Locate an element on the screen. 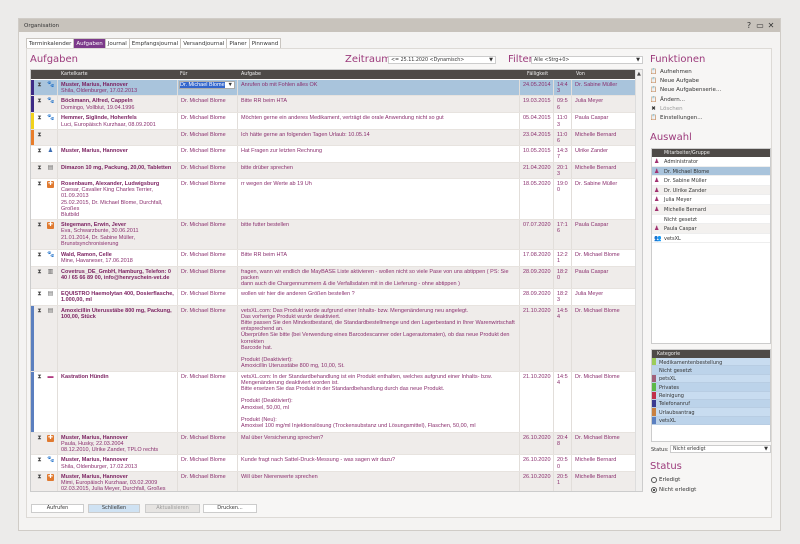 The width and height of the screenshot is (800, 544). status-filter-select: Nicht erledigt ▼ is located at coordinates (720, 449).